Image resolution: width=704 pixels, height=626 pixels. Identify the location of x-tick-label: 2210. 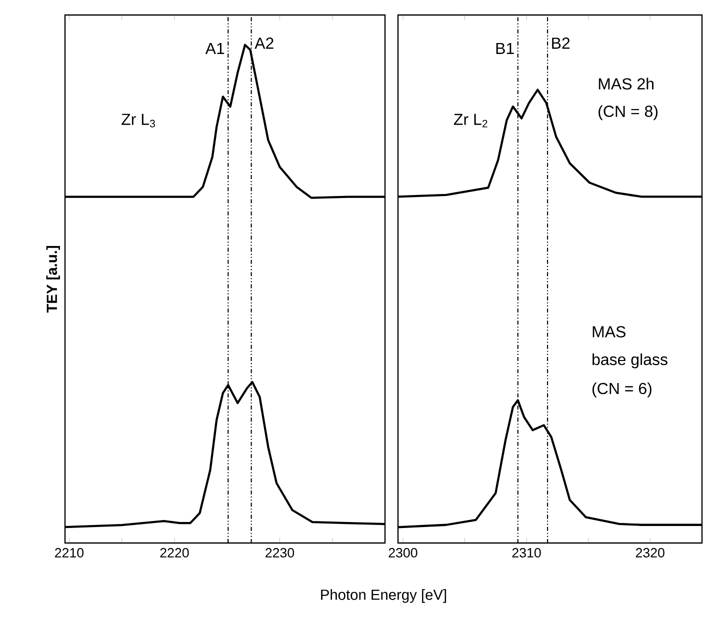
(69, 553).